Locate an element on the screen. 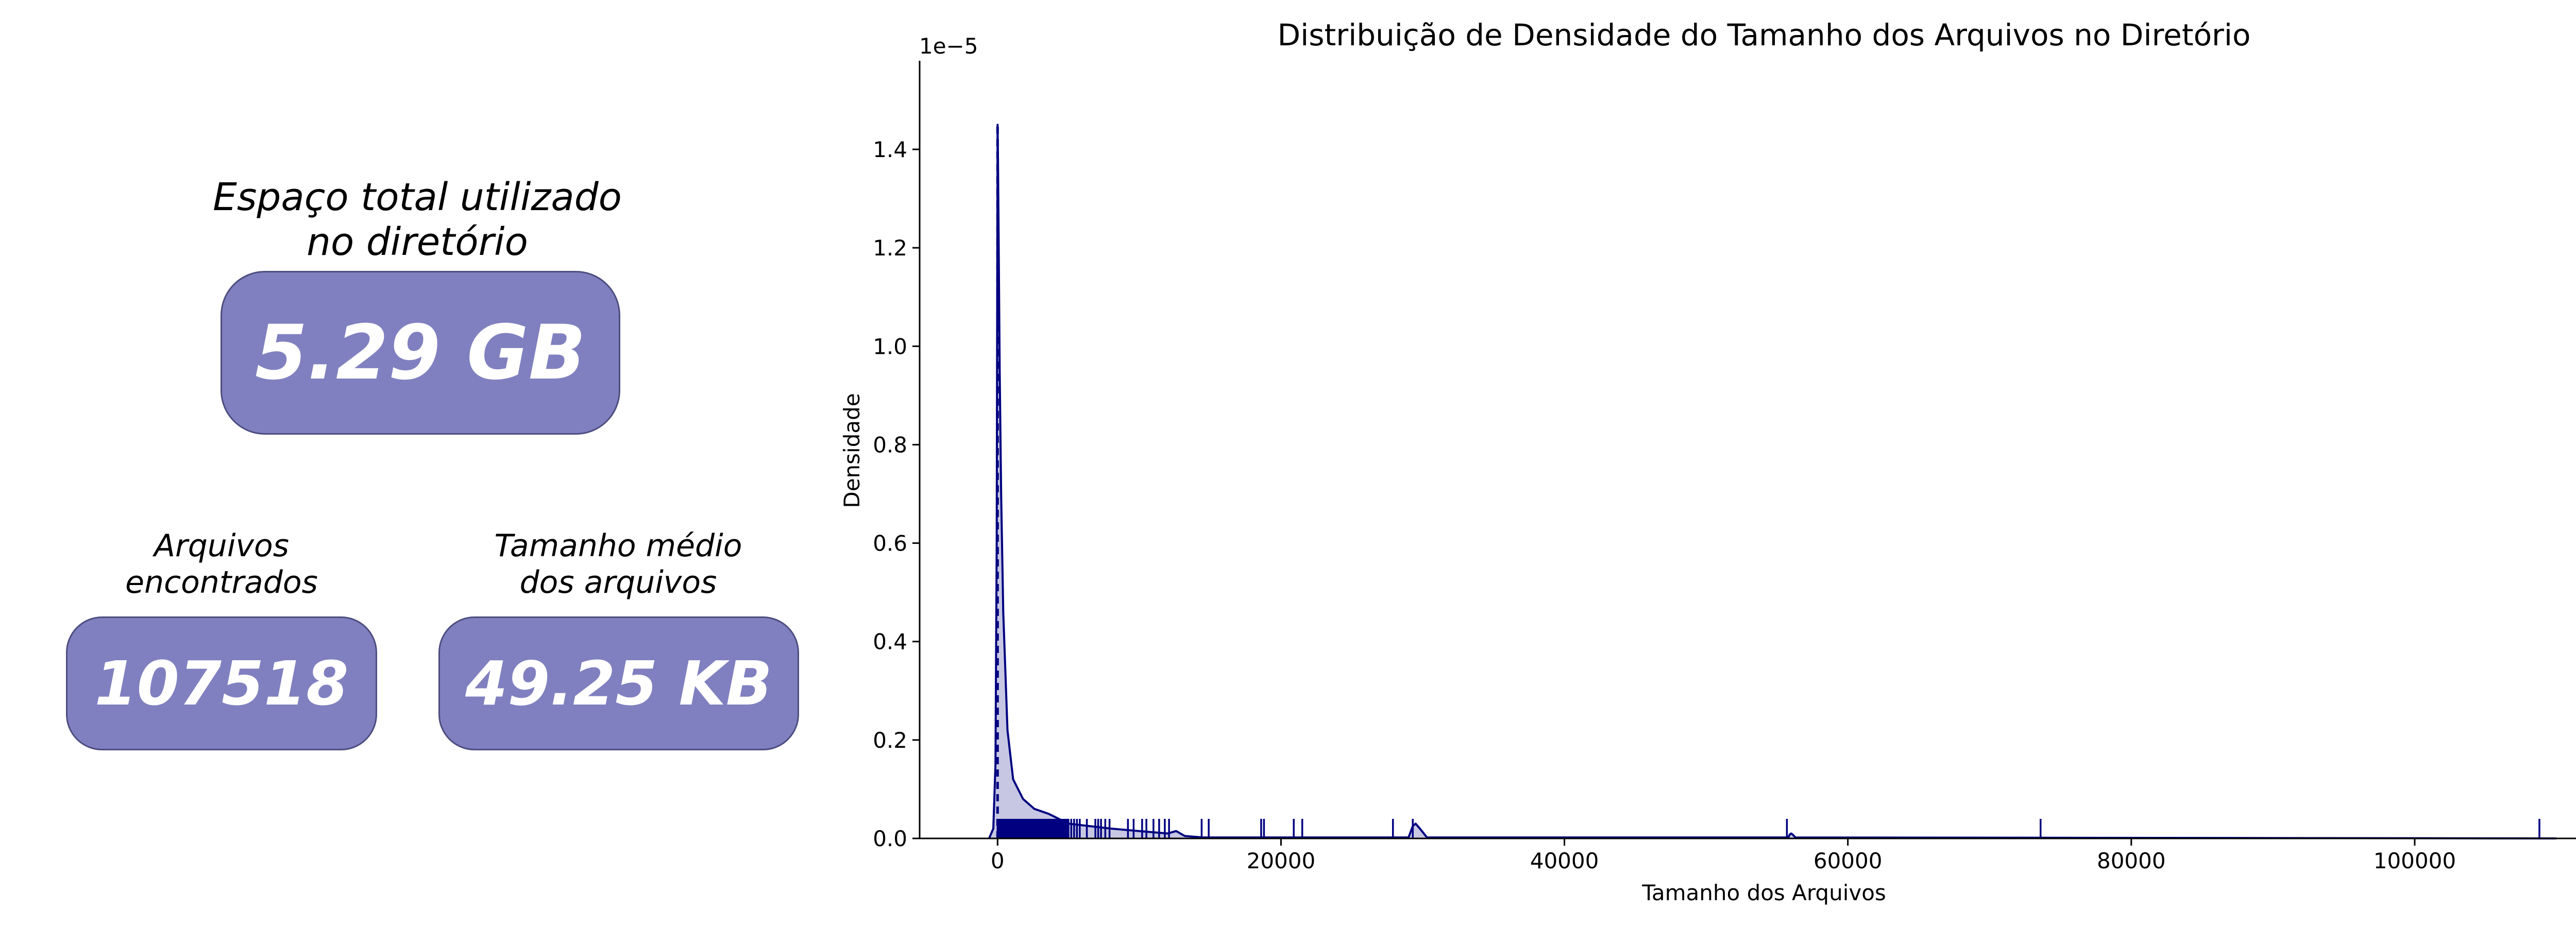 This screenshot has width=2576, height=927. y-tick-label: 0.6 is located at coordinates (890, 544).